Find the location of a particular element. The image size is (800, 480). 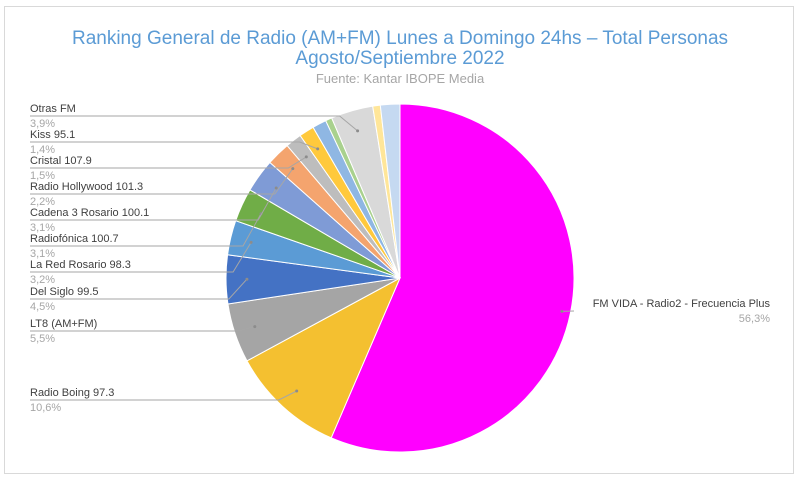

slice-value-cadena-3-rosario-100-1: 3,1% is located at coordinates (42, 228).